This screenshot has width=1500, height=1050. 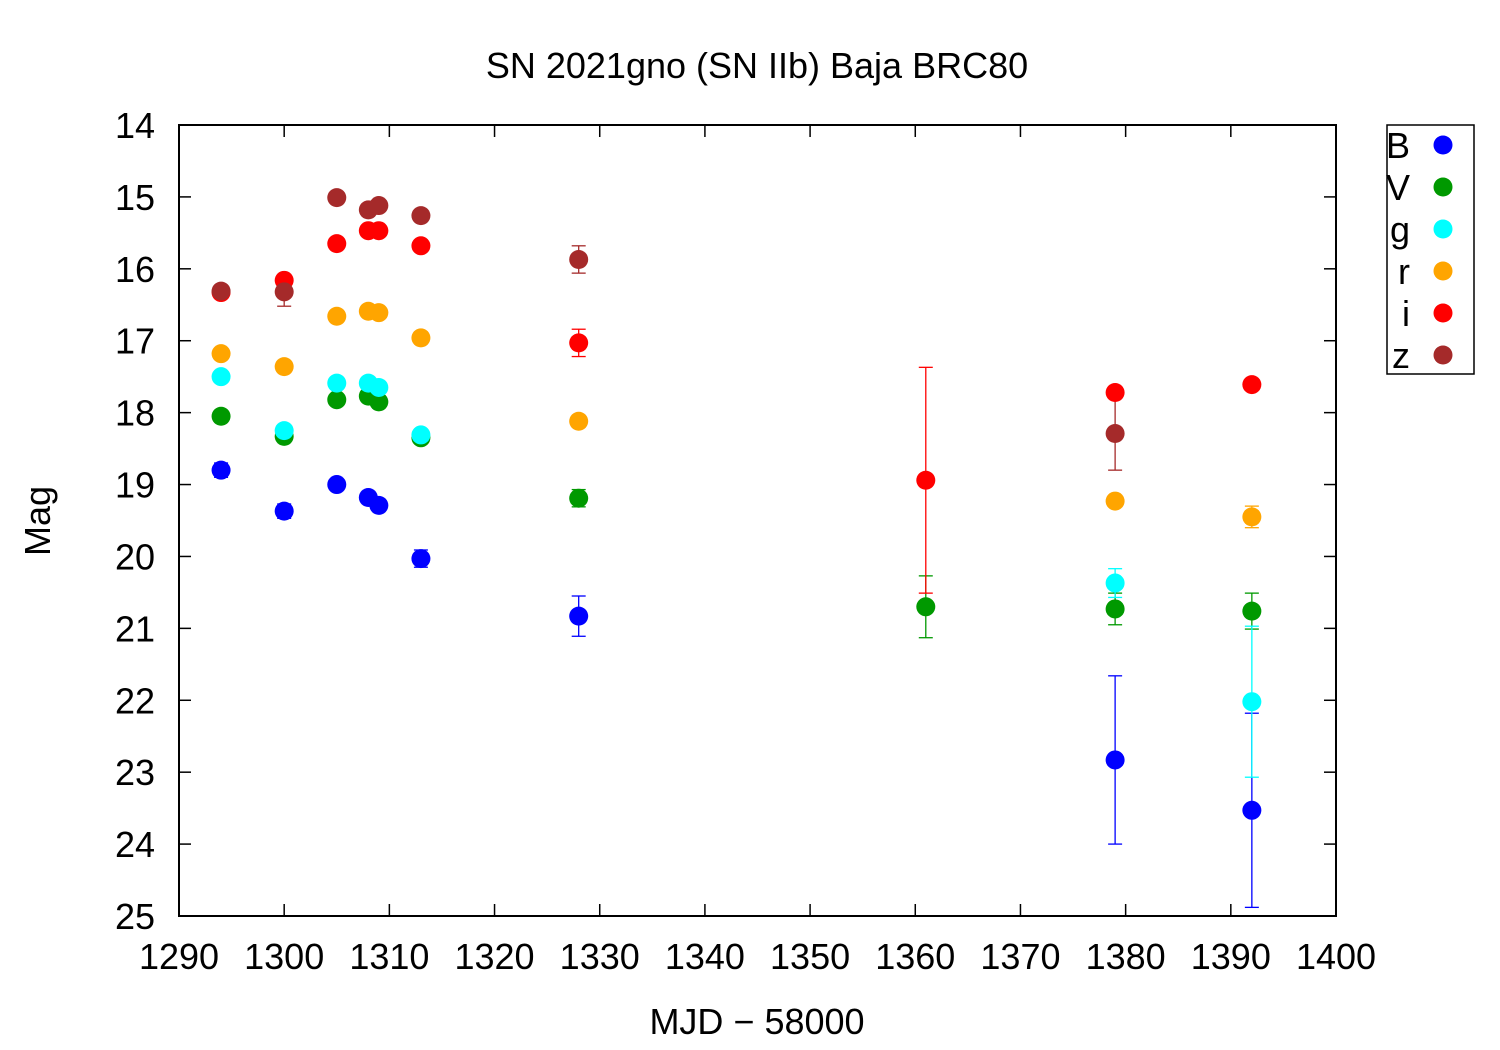 I want to click on y-tick-label: 15, so click(x=135, y=197).